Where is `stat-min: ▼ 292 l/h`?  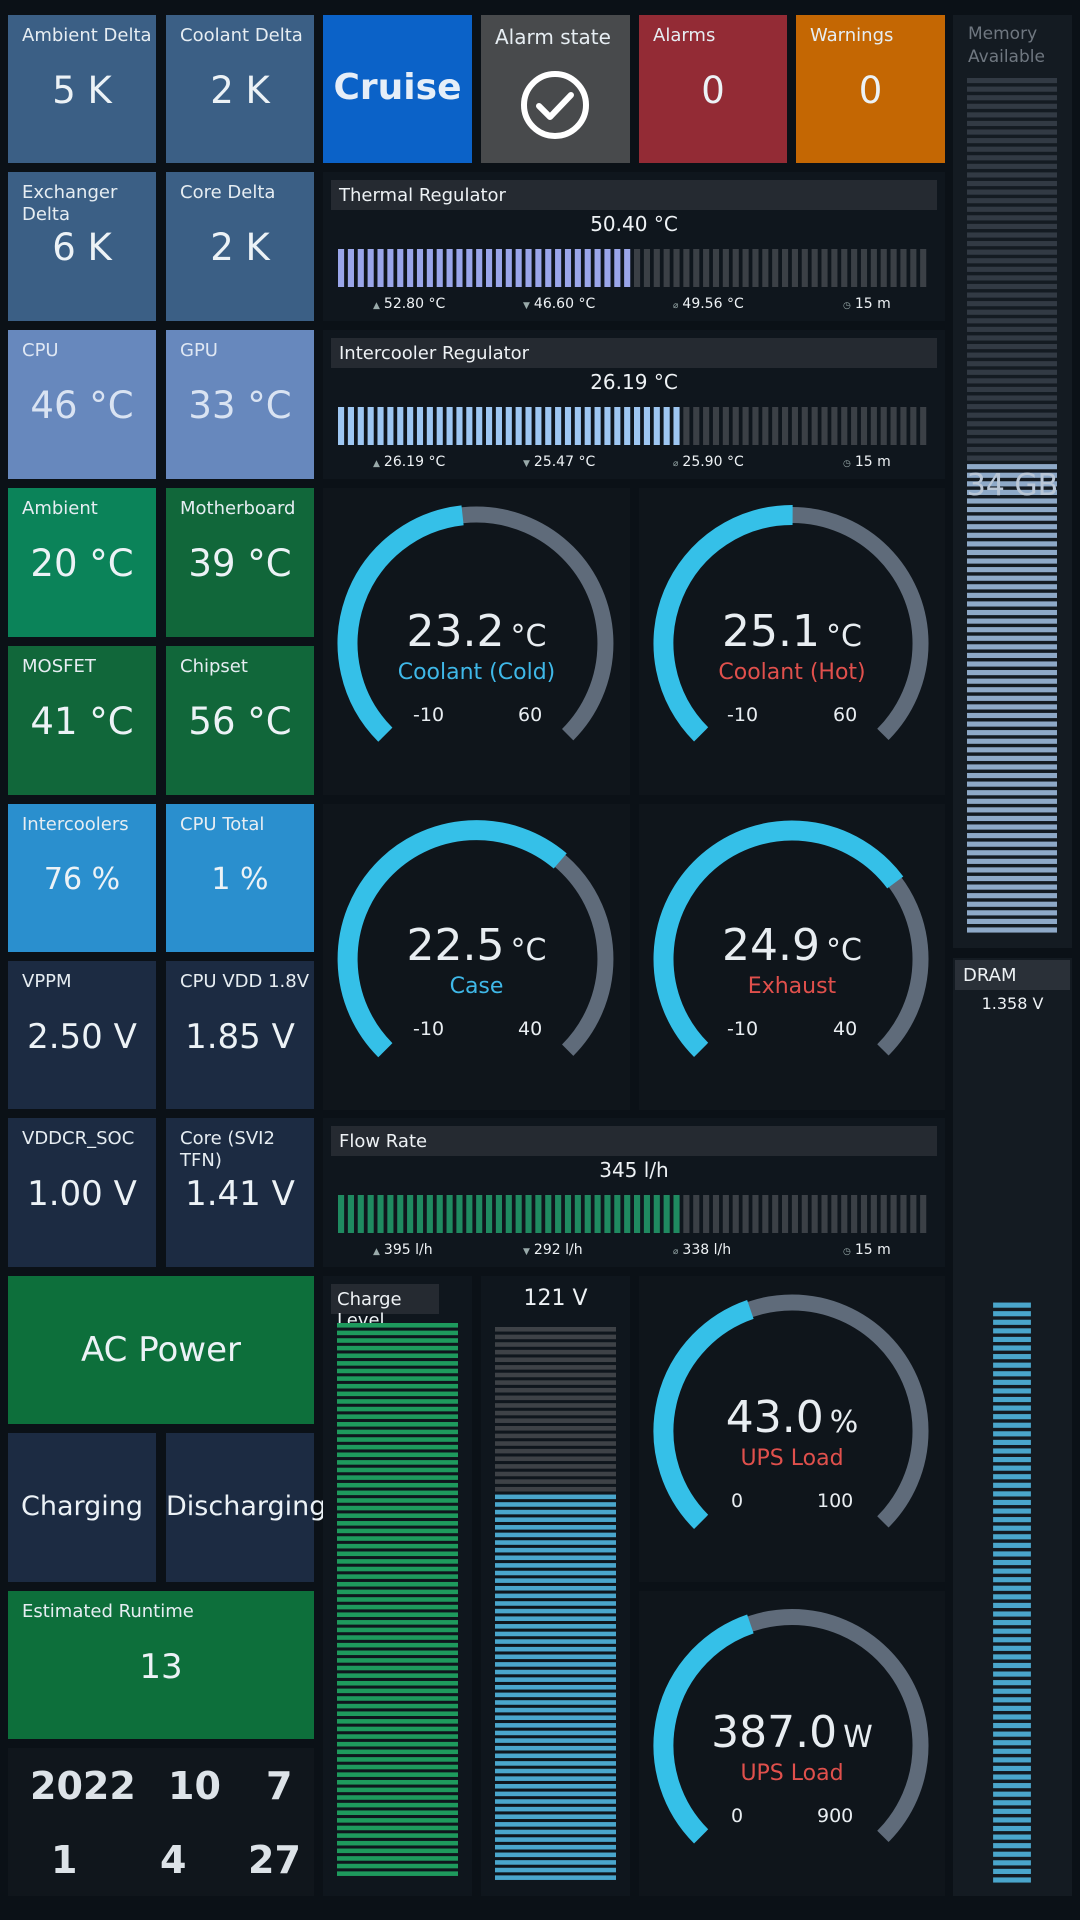 stat-min: ▼ 292 l/h is located at coordinates (553, 1250).